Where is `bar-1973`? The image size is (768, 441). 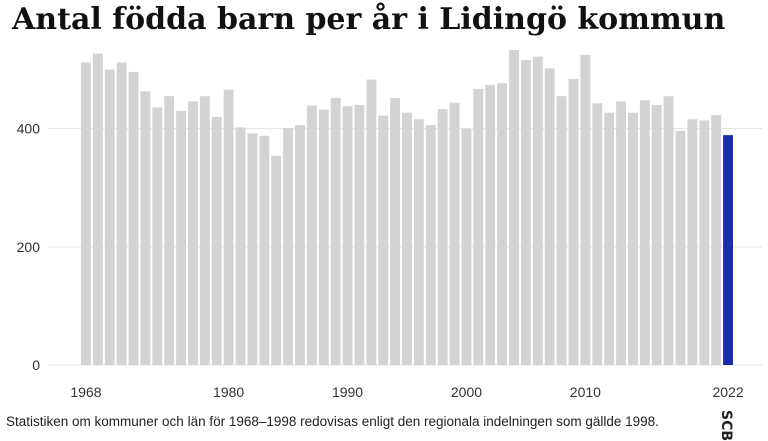 bar-1973 is located at coordinates (145, 228).